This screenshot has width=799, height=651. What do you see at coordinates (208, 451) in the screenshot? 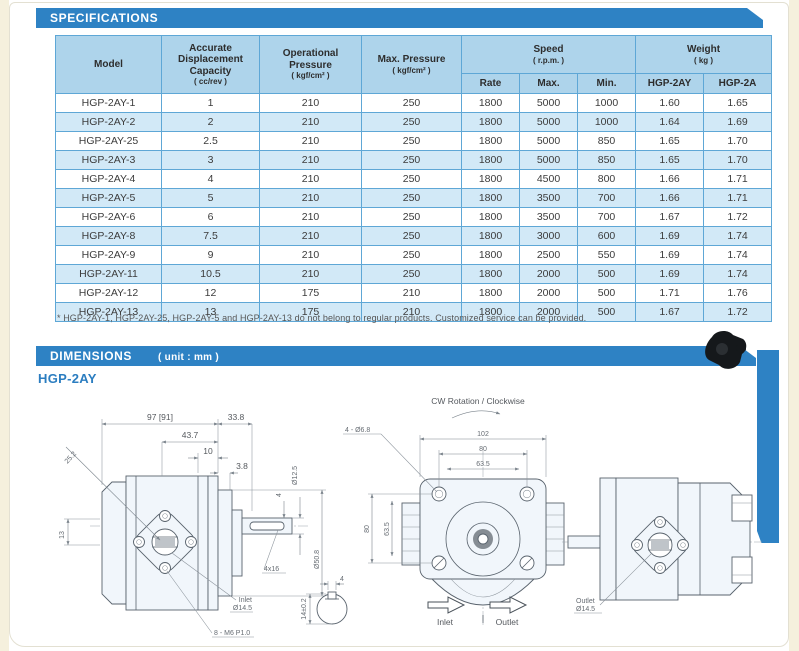
I see `dim-10: 10` at bounding box center [208, 451].